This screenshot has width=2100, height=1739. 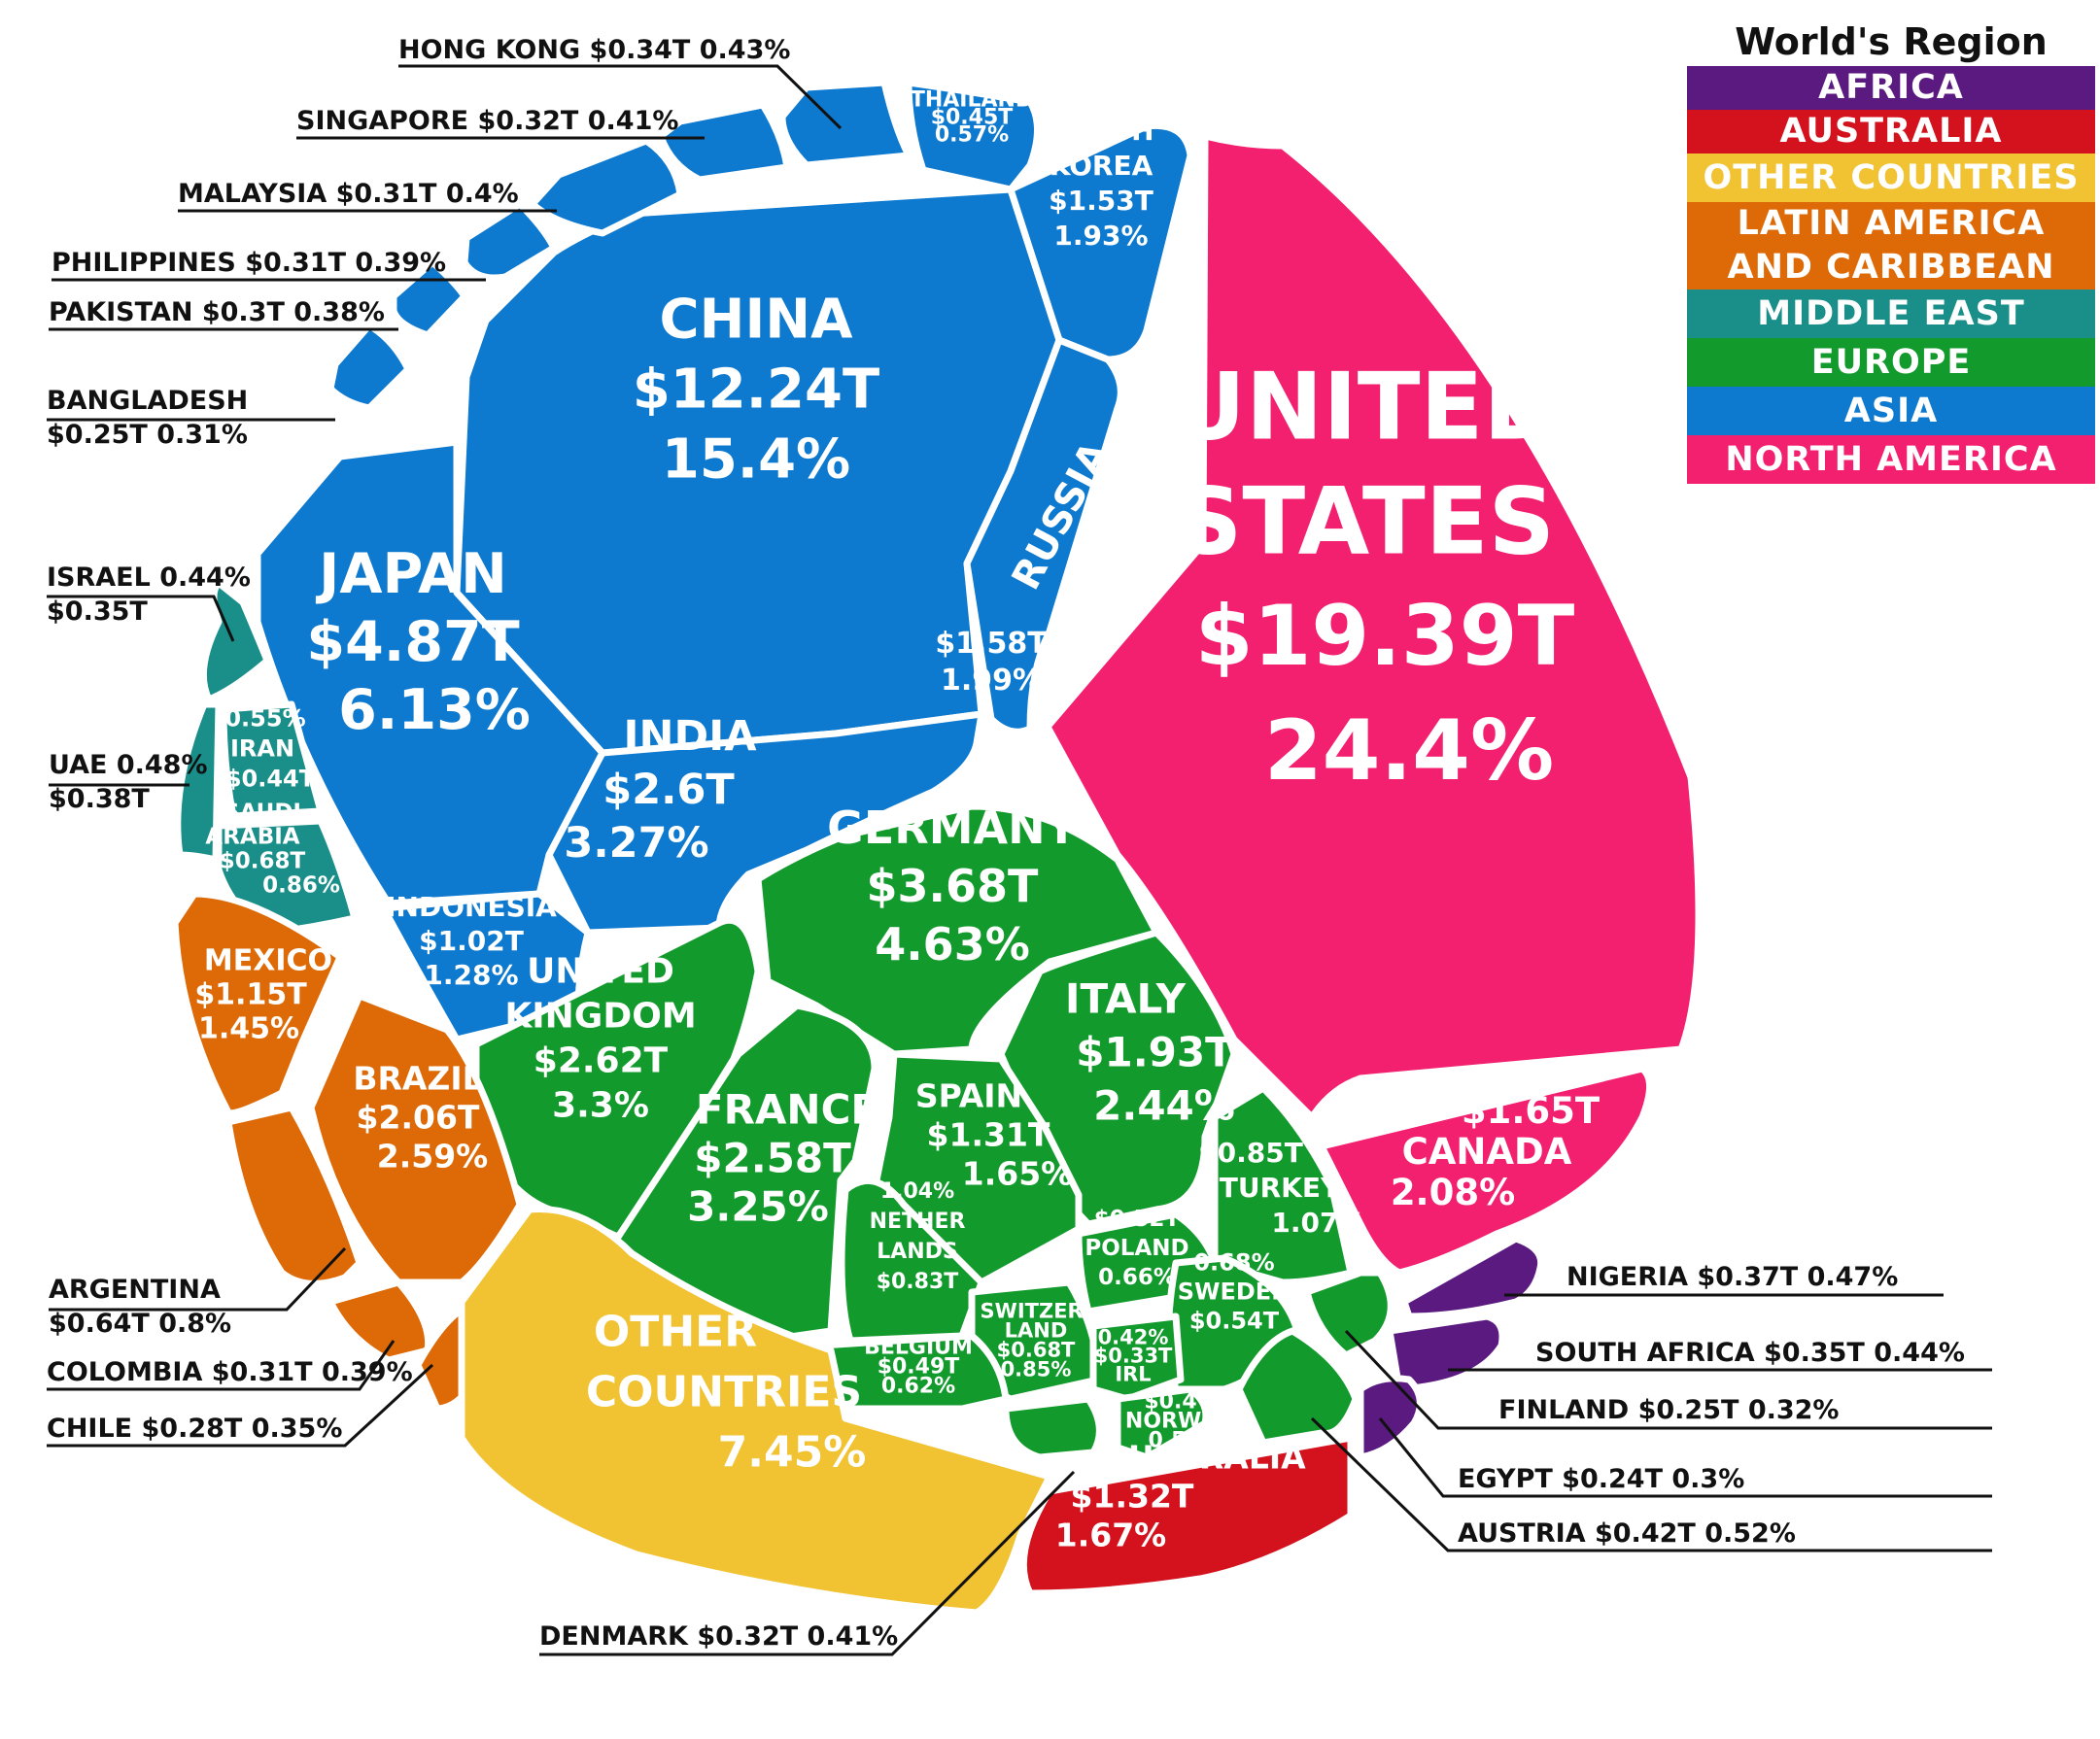 I want to click on legend-item-middle-east: MIDDLE EAST, so click(x=1891, y=314).